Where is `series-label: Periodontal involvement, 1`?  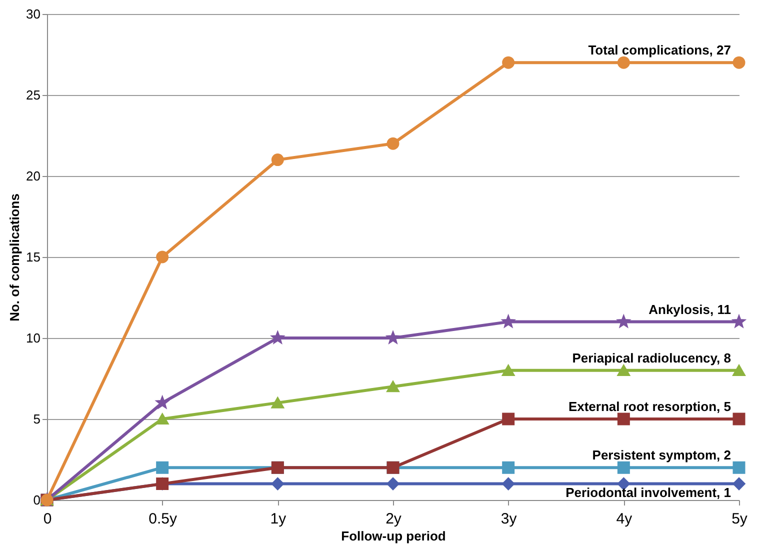 series-label: Periodontal involvement, 1 is located at coordinates (648, 492).